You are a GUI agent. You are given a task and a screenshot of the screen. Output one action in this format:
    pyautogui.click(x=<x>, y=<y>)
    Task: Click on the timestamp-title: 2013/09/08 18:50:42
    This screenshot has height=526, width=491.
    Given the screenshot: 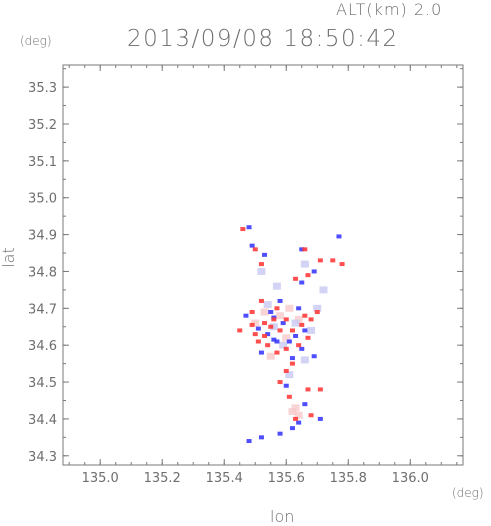 What is the action you would take?
    pyautogui.click(x=263, y=39)
    